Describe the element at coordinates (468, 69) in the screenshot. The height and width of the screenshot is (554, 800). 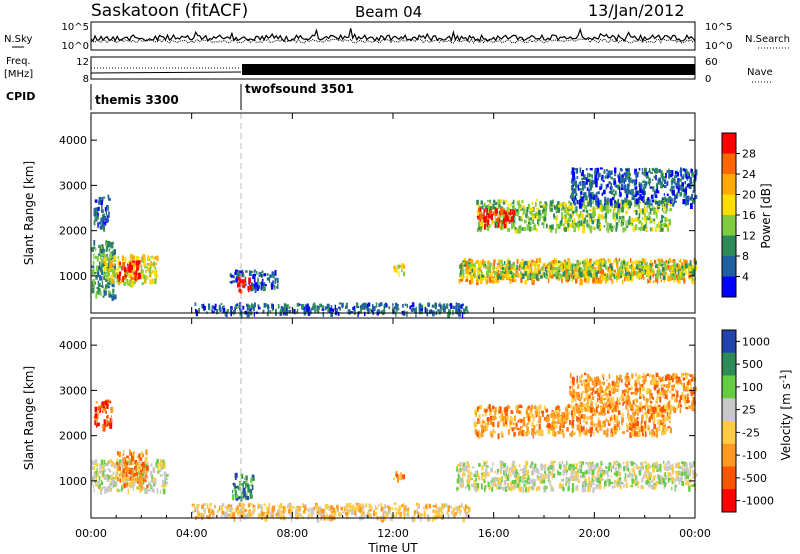
I see `nave-bars` at that location.